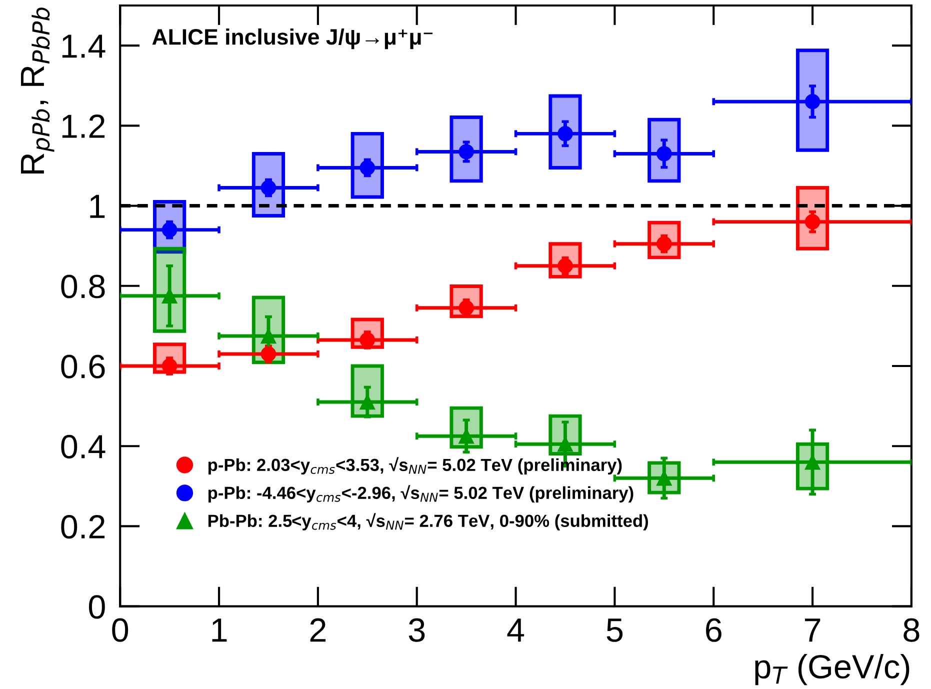  I want to click on x-tick-label: 1, so click(219, 630).